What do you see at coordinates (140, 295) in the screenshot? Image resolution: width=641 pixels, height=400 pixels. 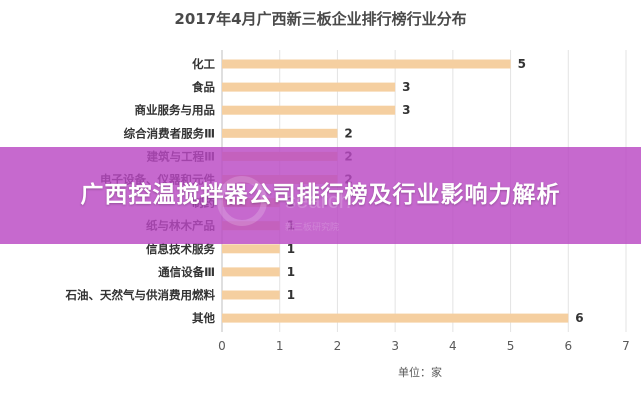 I see `y-category-label: 石油、天然气与供消费用燃料` at bounding box center [140, 295].